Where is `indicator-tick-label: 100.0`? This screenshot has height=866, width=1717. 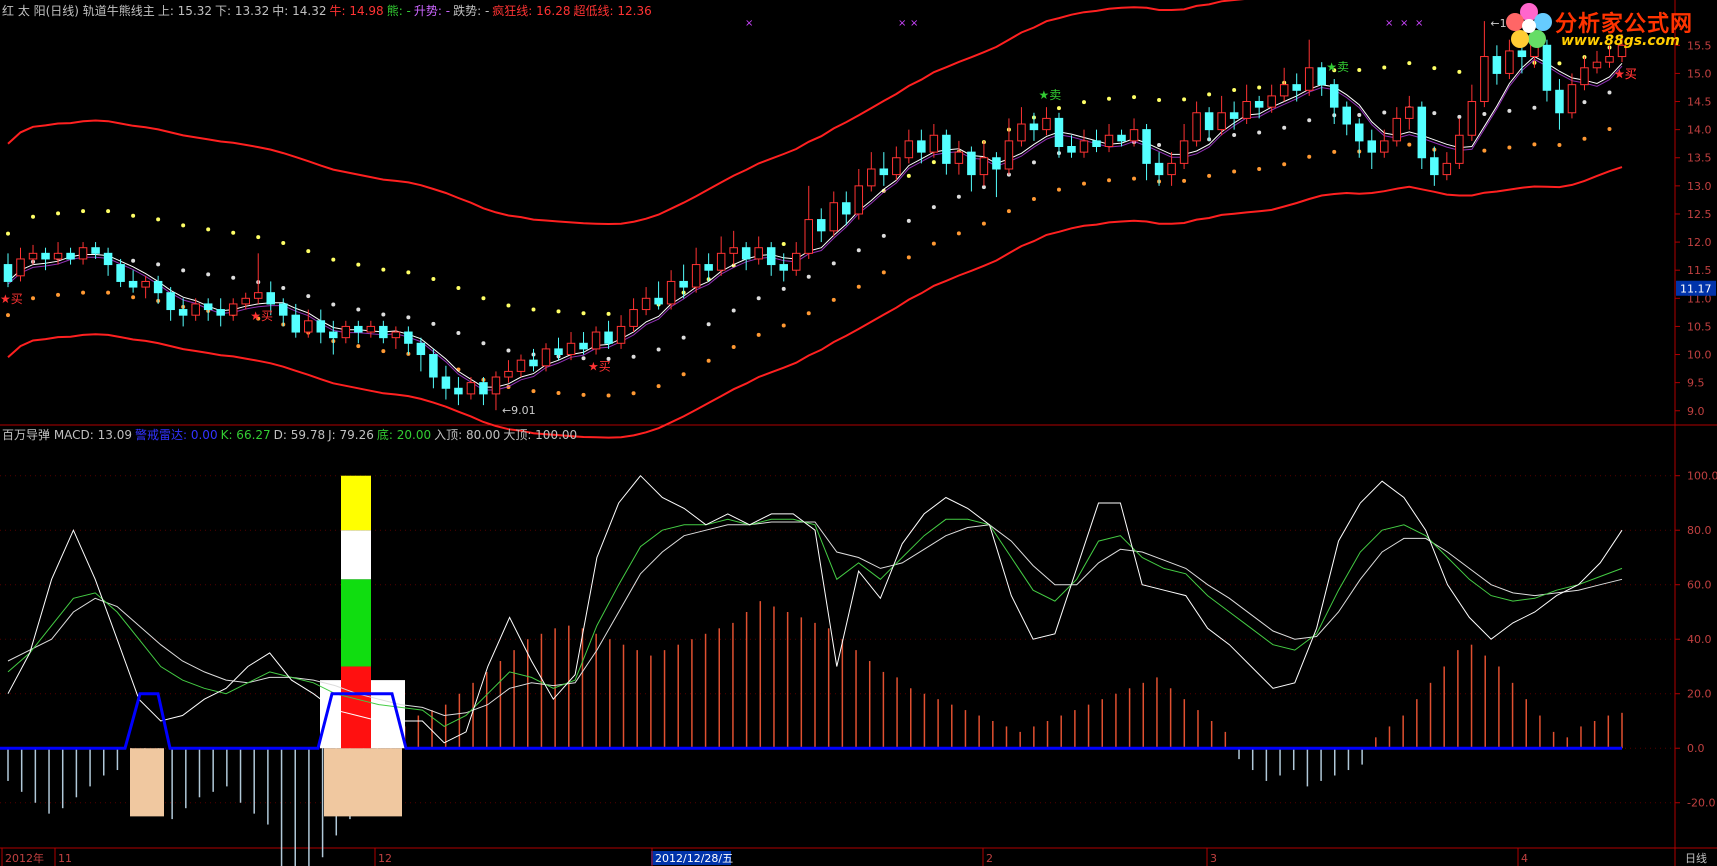
indicator-tick-label: 100.0 is located at coordinates (1702, 476).